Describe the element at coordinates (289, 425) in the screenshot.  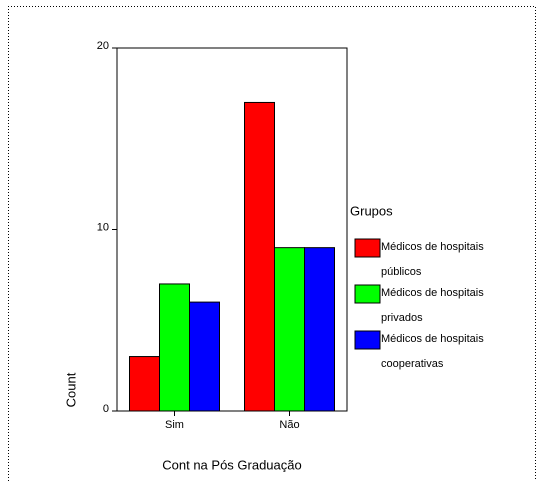
I see `x-tick-label: Não` at that location.